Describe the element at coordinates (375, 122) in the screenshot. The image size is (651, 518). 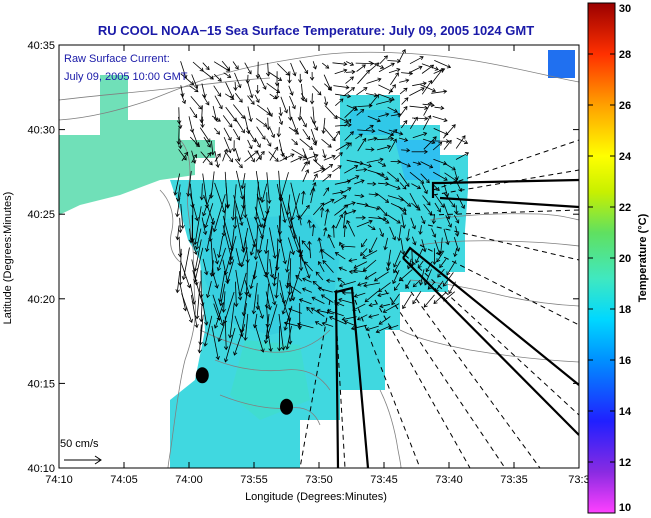
I see `sst-cell` at that location.